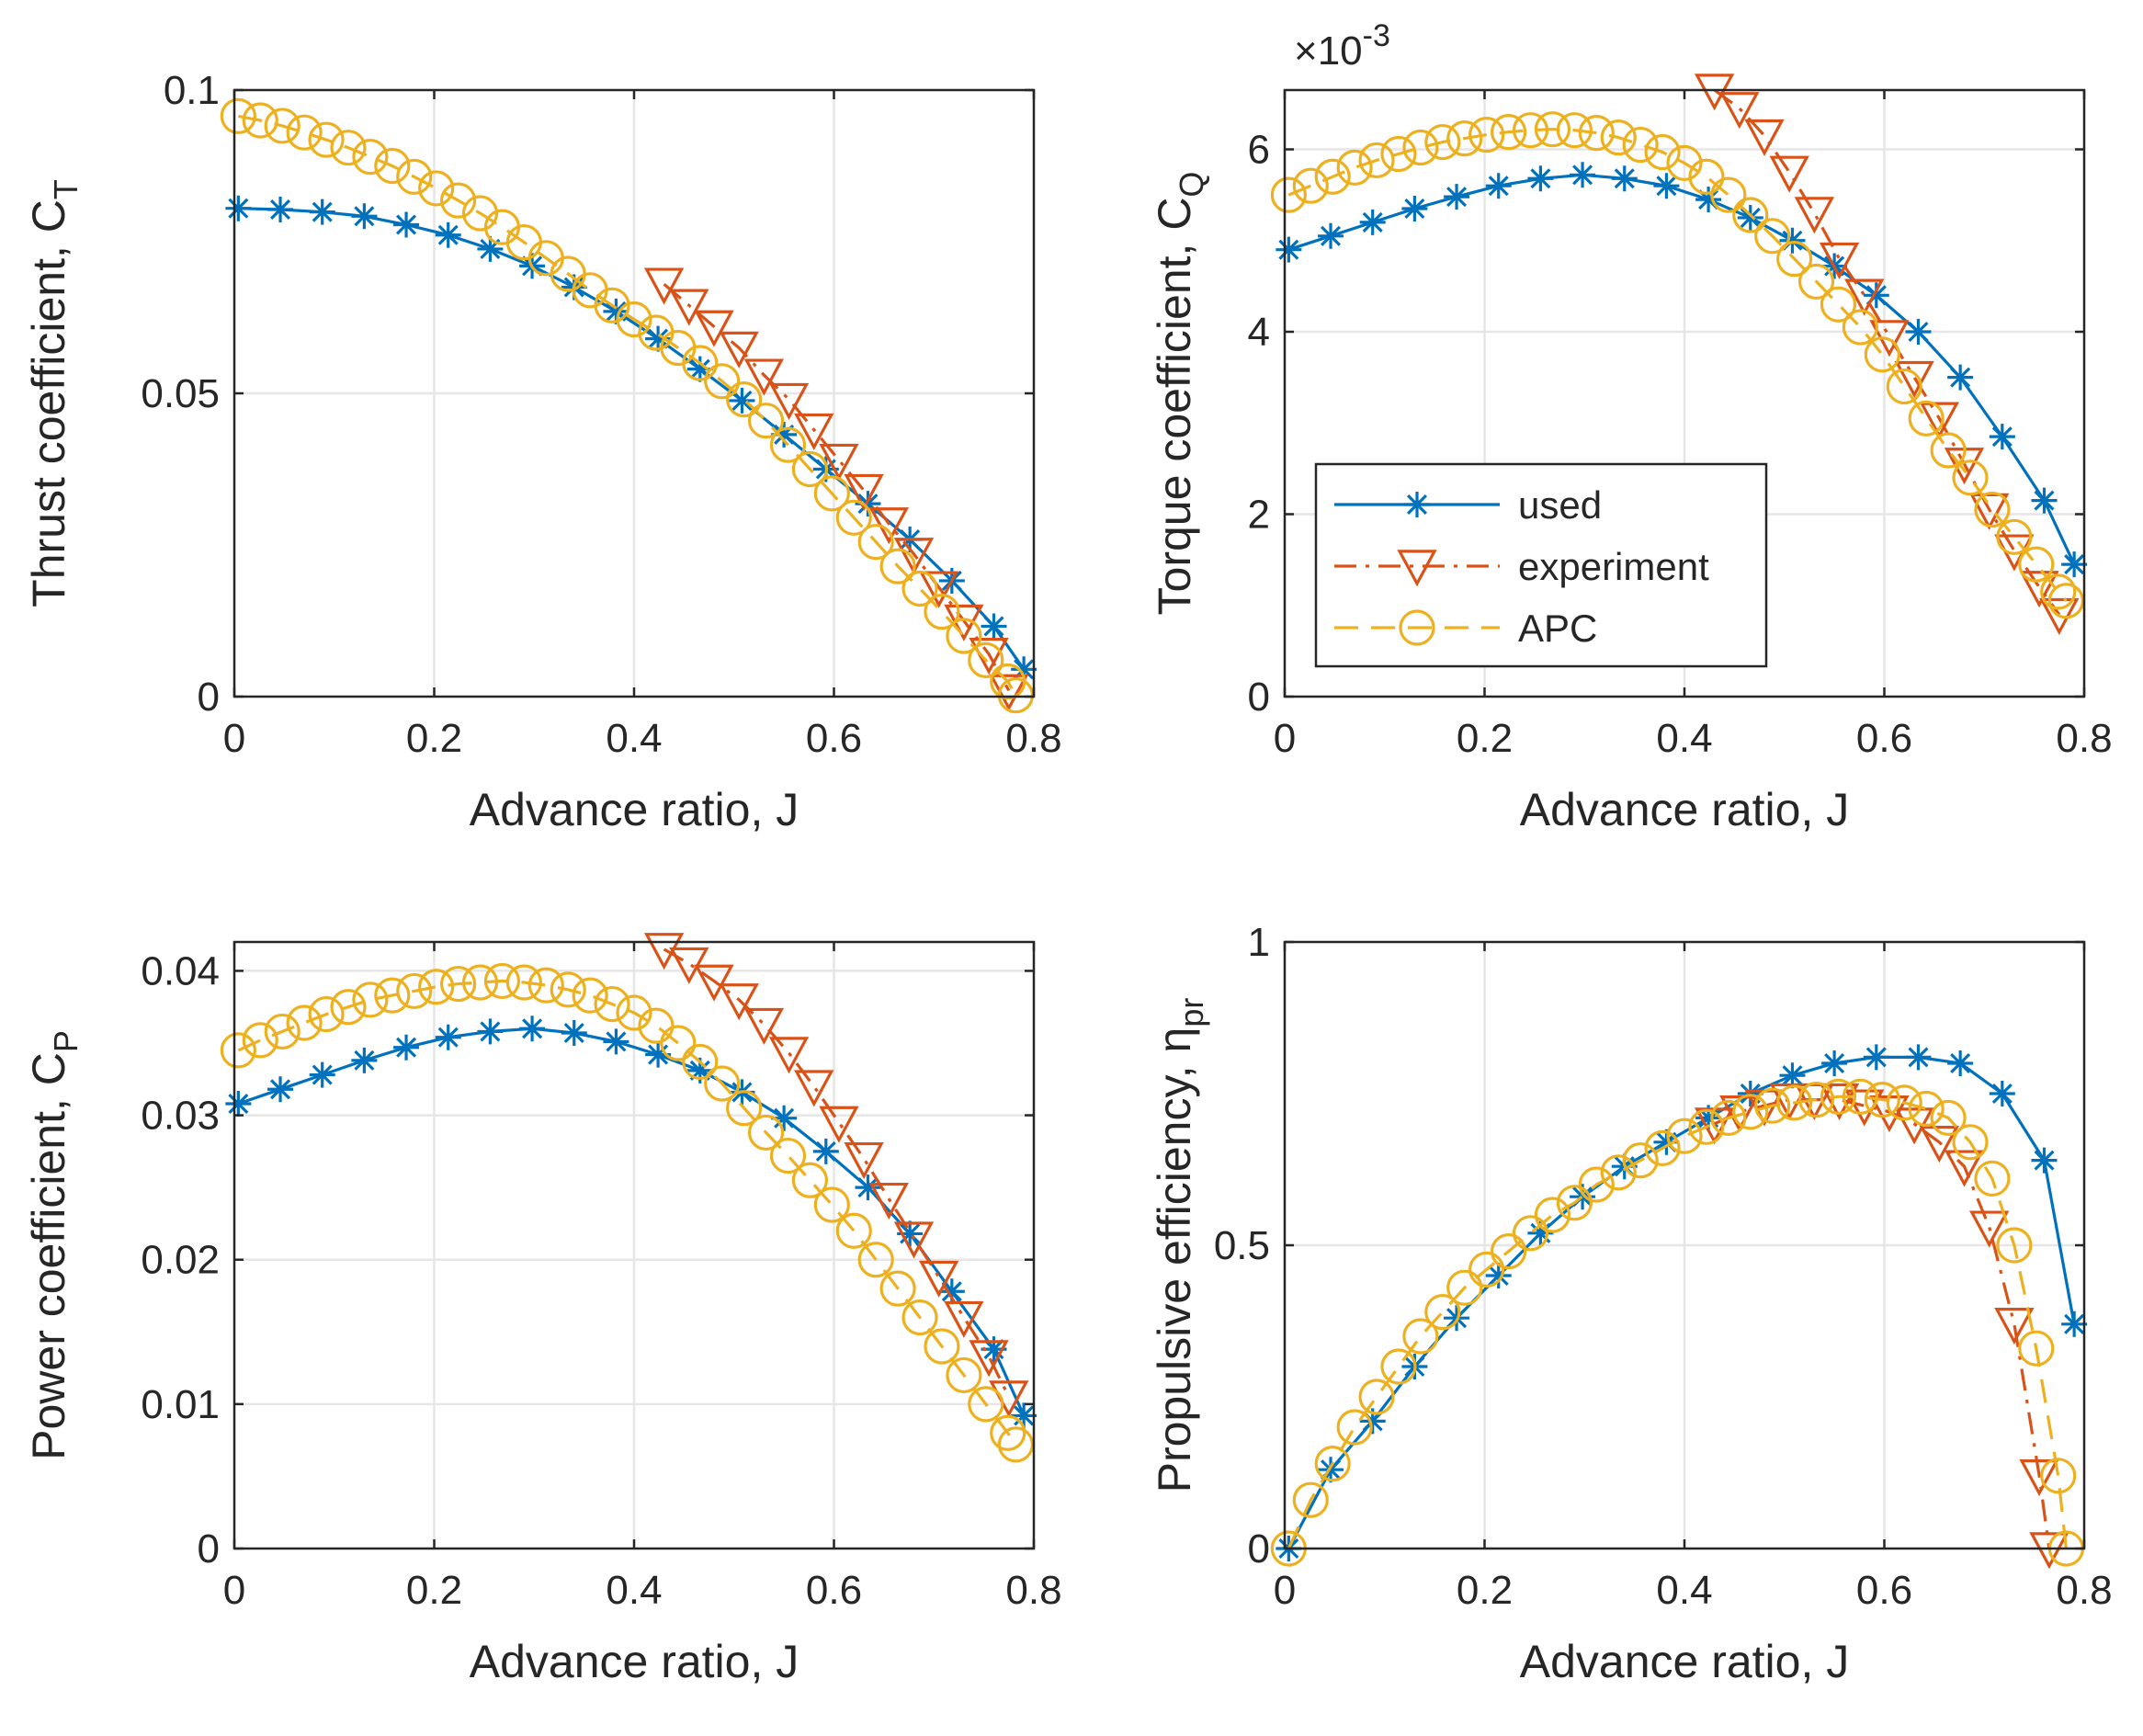  I want to click on torque-experiment-point, so click(1789, 174).